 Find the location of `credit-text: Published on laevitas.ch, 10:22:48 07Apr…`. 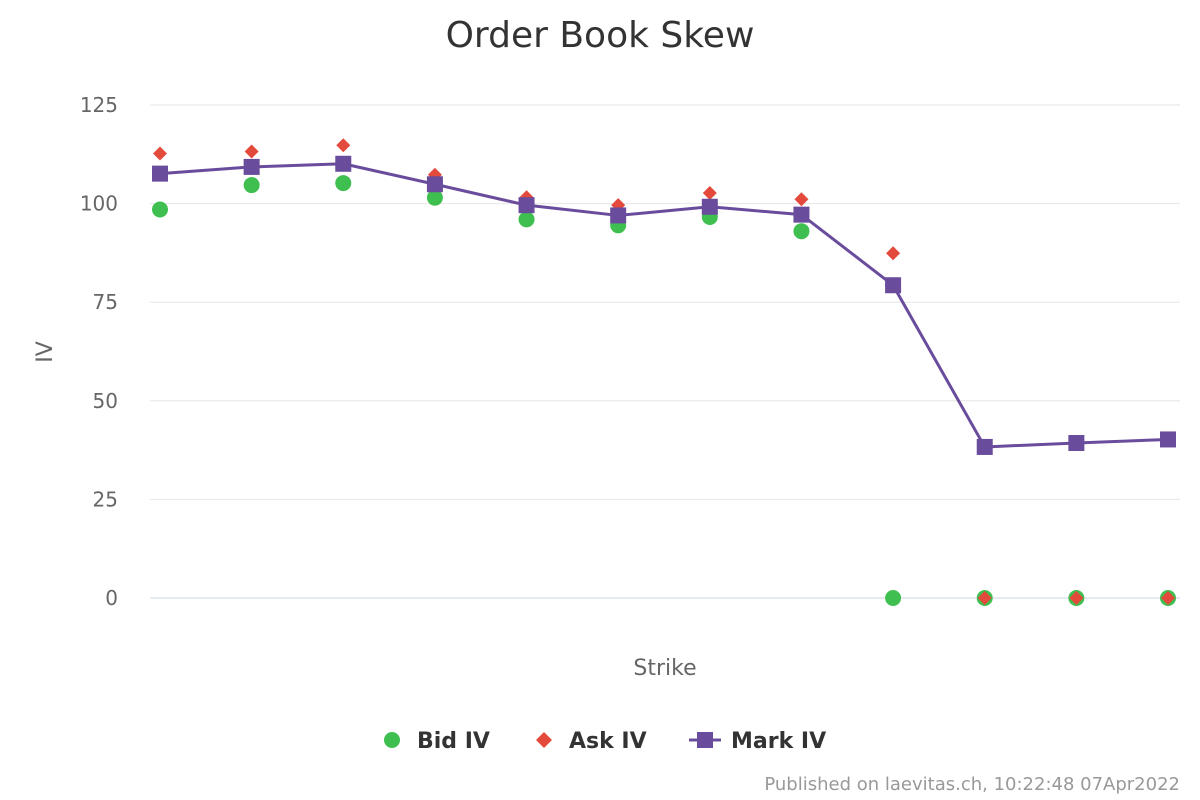

credit-text: Published on laevitas.ch, 10:22:48 07Apr… is located at coordinates (972, 784).